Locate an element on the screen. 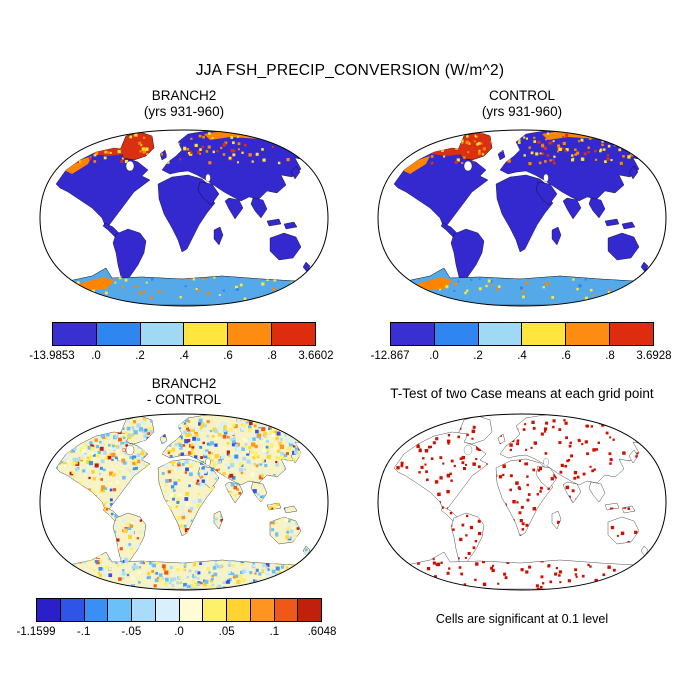 This screenshot has height=700, width=700. colorbar-tick-label: .1 is located at coordinates (274, 632).